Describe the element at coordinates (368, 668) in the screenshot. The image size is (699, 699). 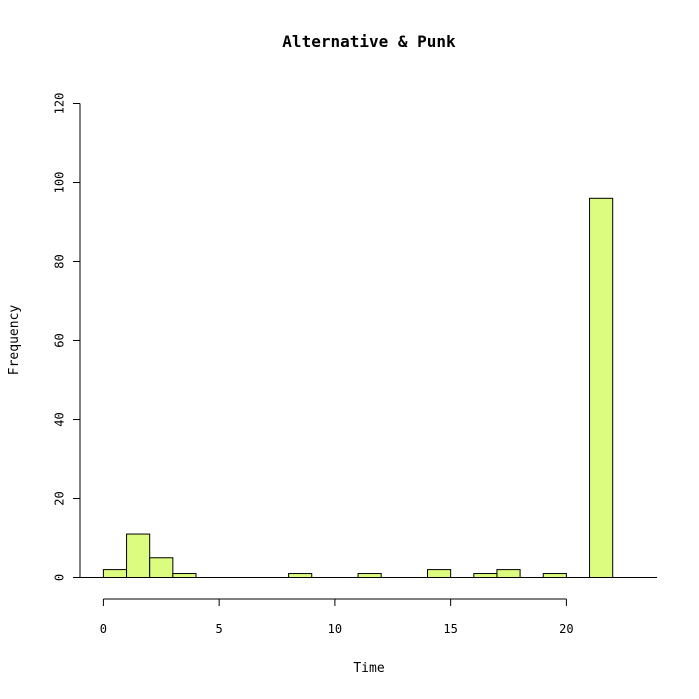
I see `x-axis-label: Time` at that location.